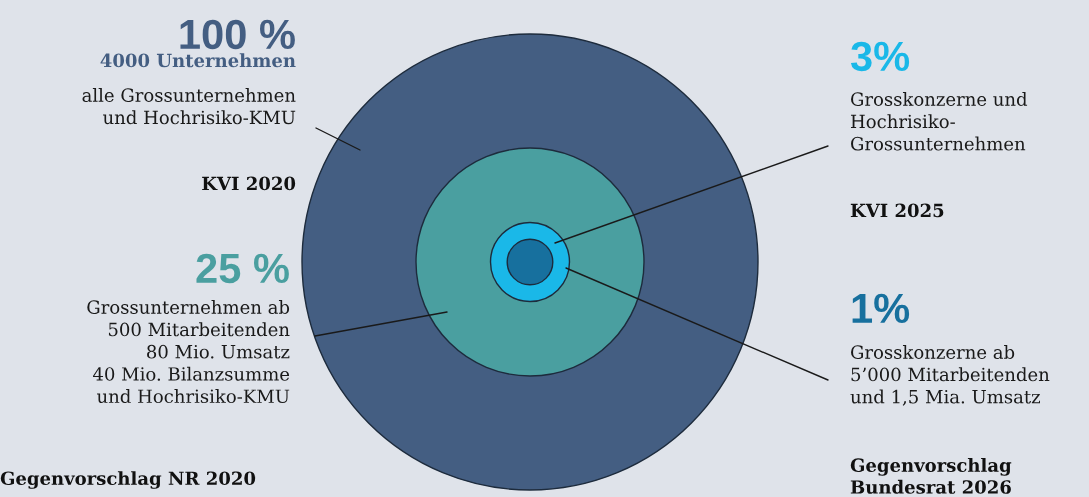  Describe the element at coordinates (198, 60) in the screenshot. I see `text: 4000 Unternehmen` at that location.